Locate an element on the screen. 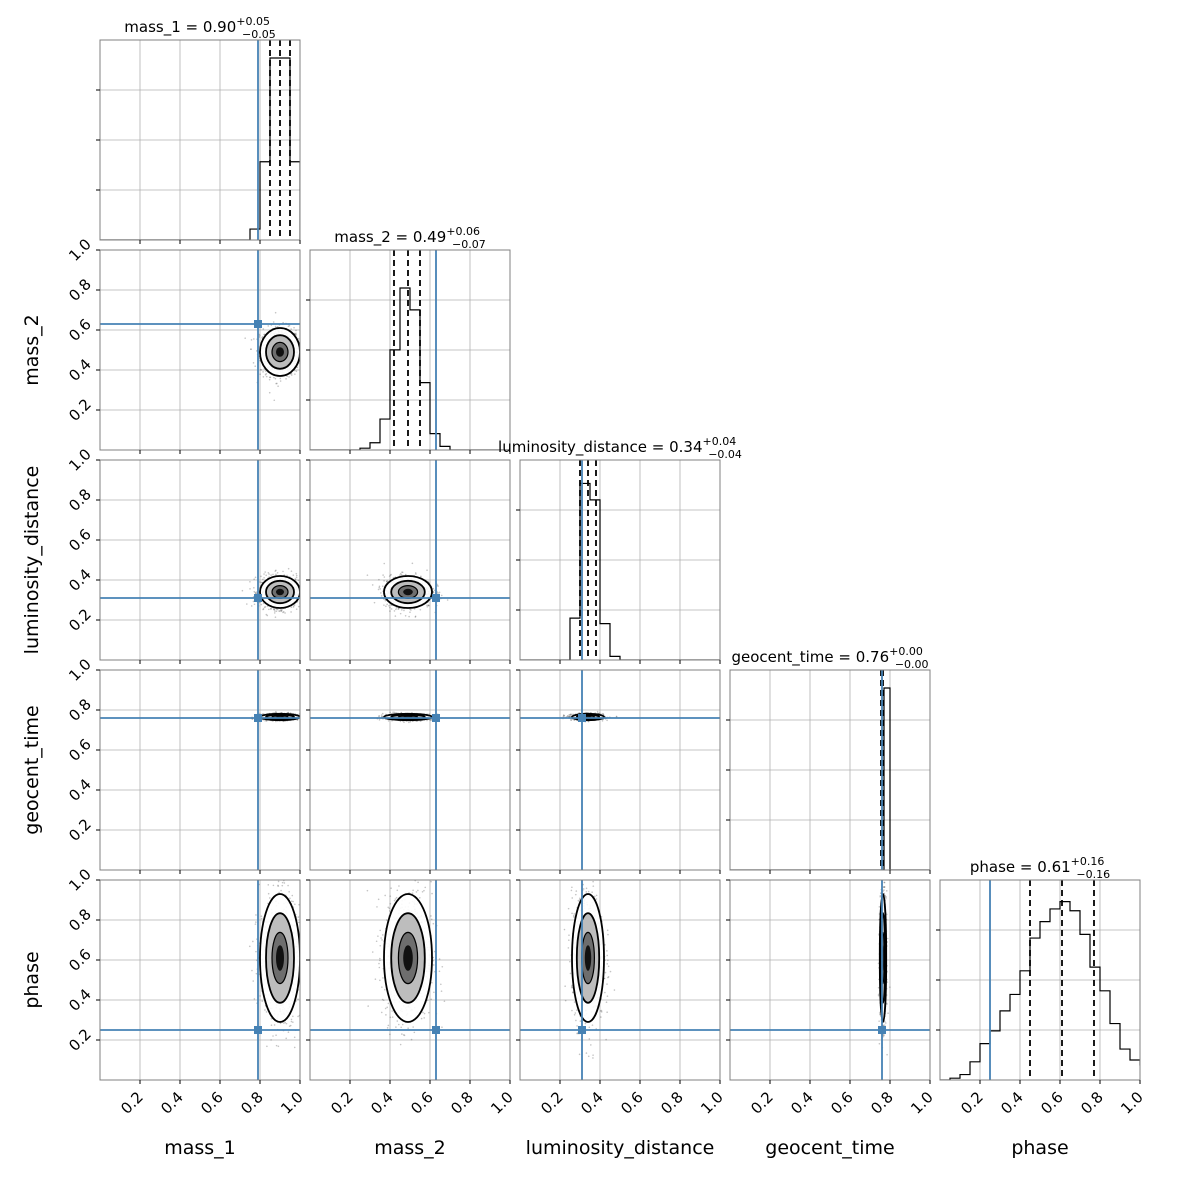 The width and height of the screenshot is (1180, 1180). histogram-geocent_time is located at coordinates (830, 778).